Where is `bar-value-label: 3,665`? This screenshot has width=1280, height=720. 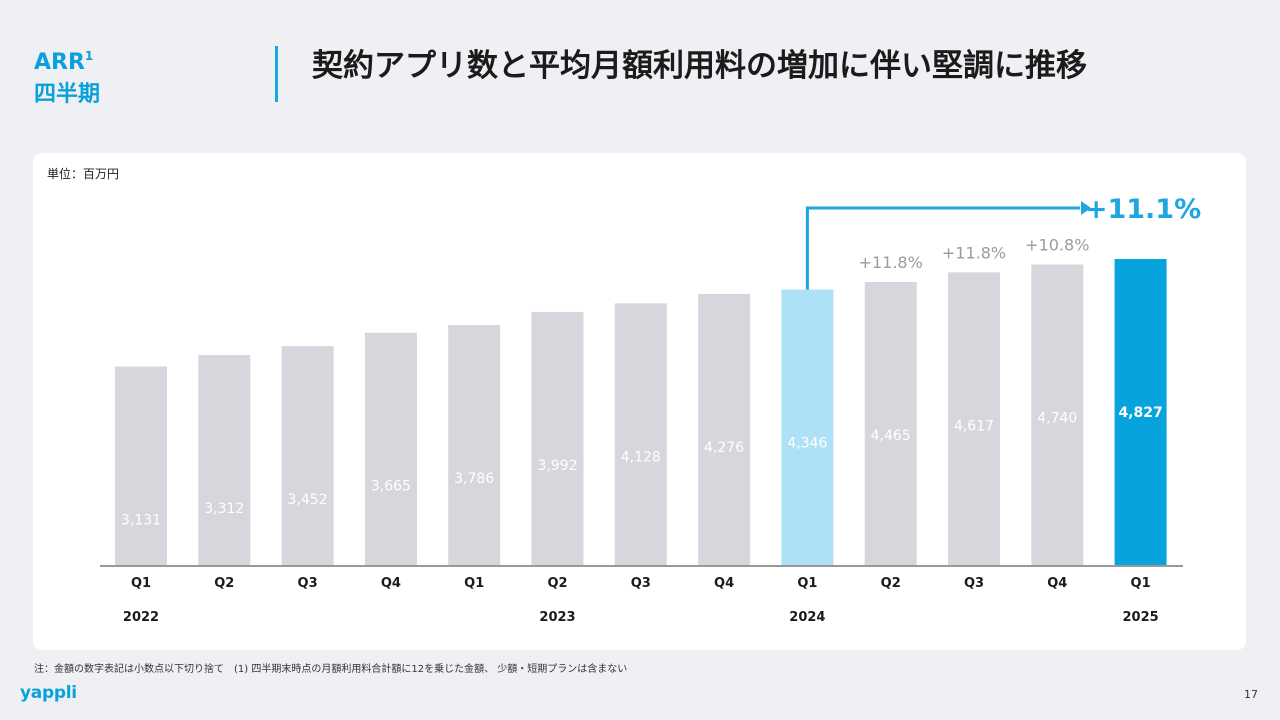 bar-value-label: 3,665 is located at coordinates (391, 487).